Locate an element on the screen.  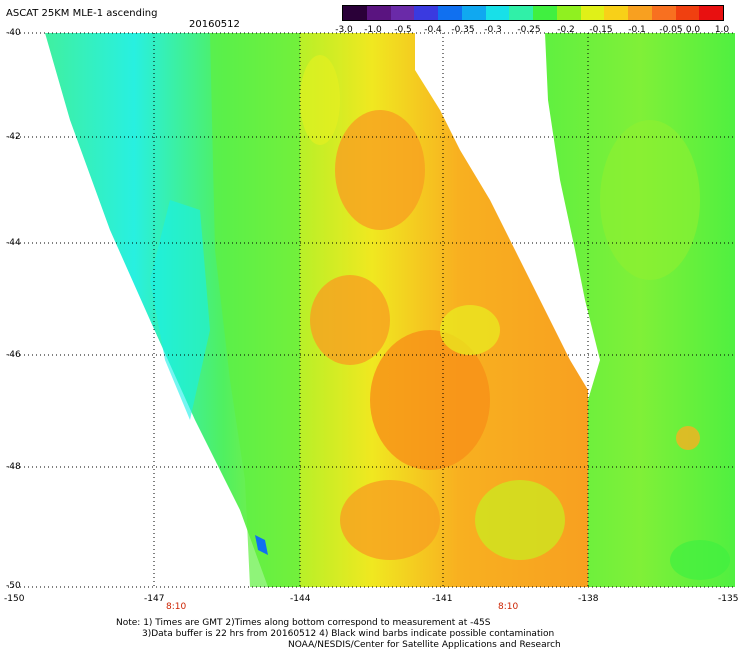
colorbar-tick-label: -0.25 is located at coordinates (529, 30).